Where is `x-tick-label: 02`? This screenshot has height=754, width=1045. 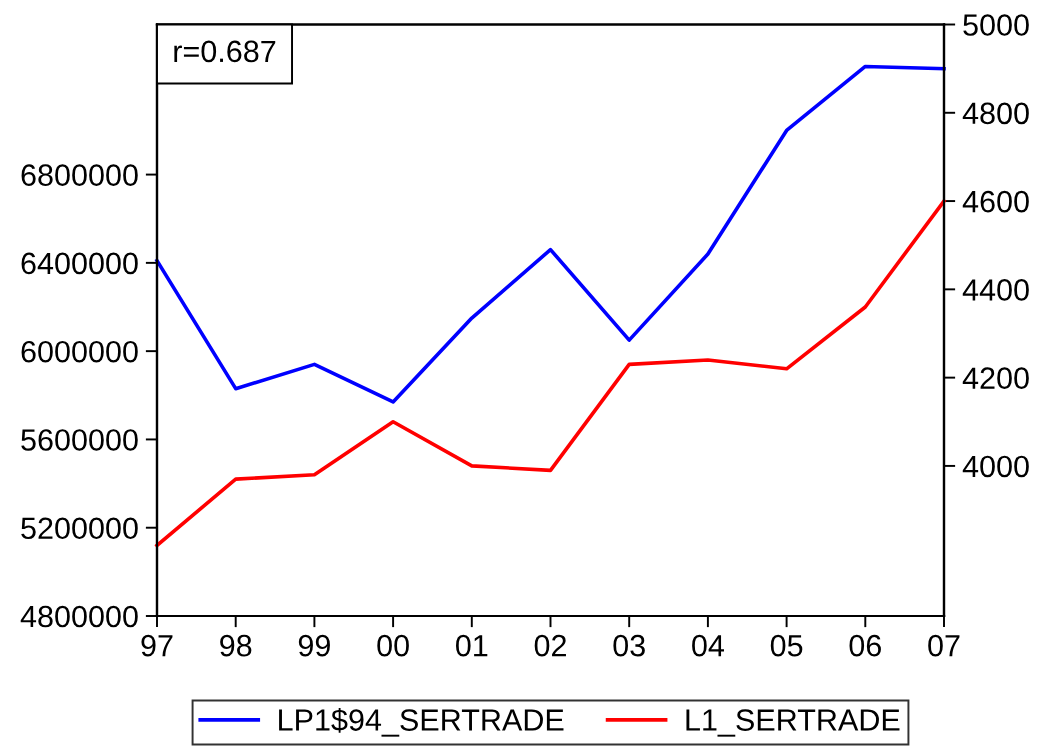 x-tick-label: 02 is located at coordinates (550, 645).